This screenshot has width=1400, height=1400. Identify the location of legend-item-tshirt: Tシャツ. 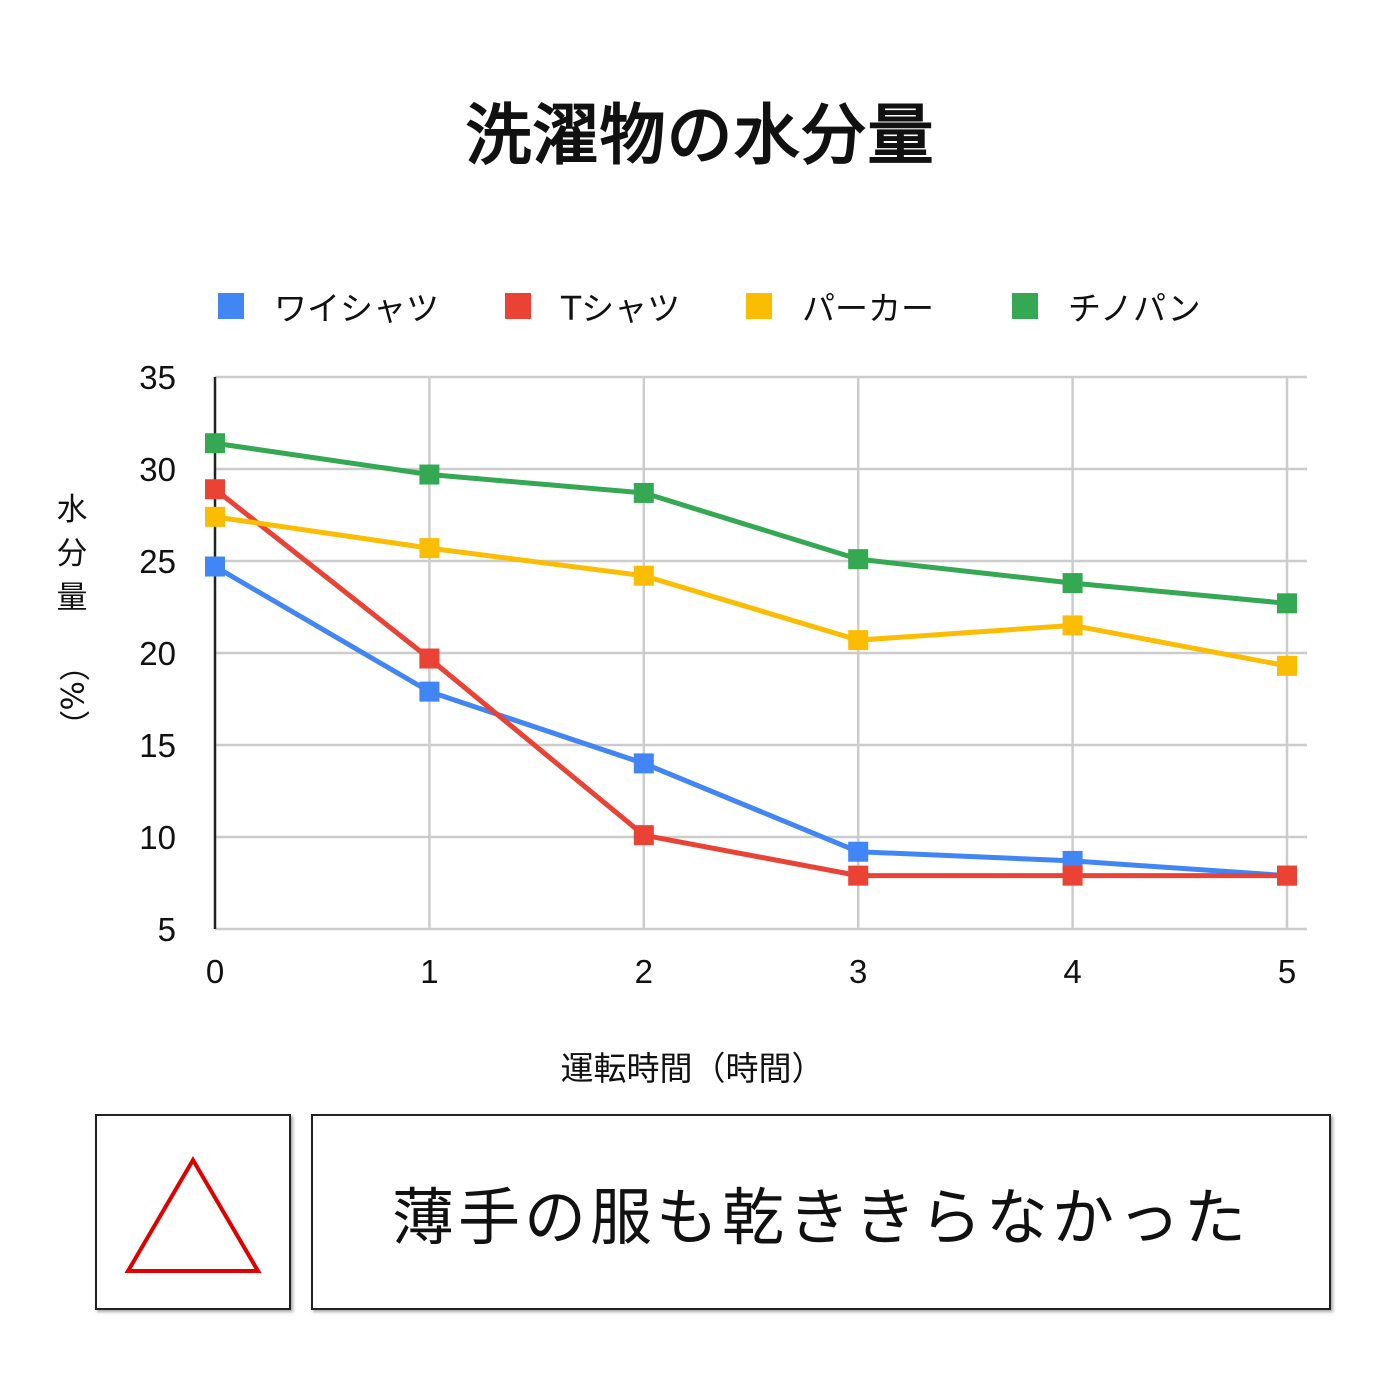
(592, 306).